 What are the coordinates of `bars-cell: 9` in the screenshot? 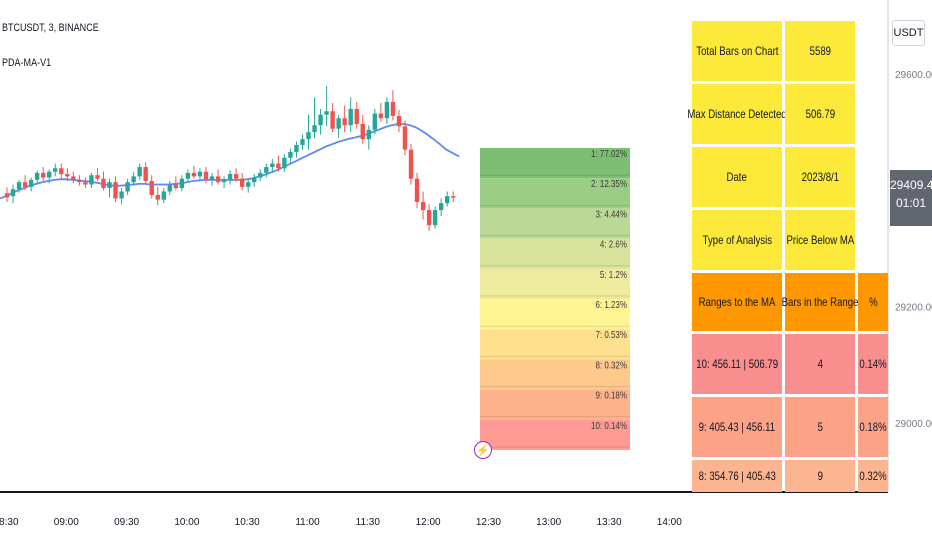 It's located at (820, 476).